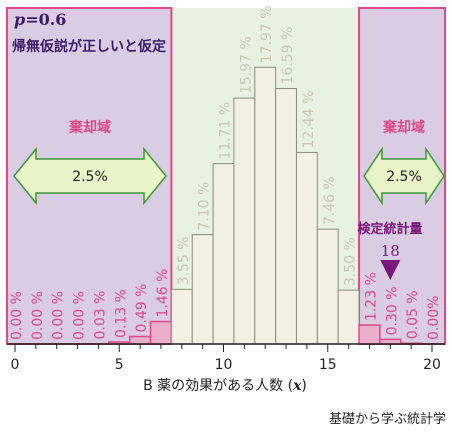  Describe the element at coordinates (328, 365) in the screenshot. I see `x-tick-label-15: 15` at that location.